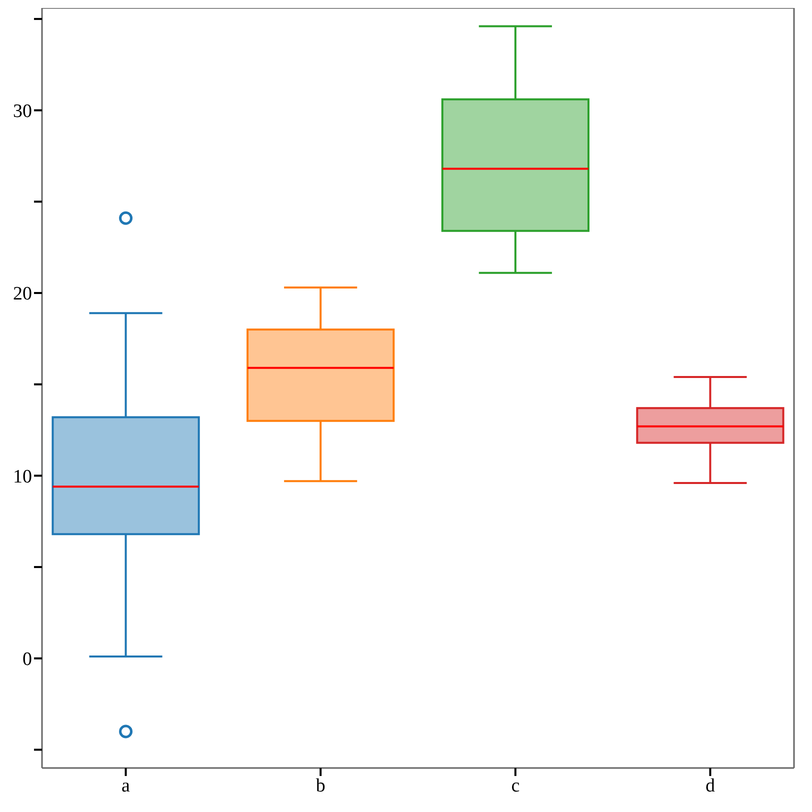 The width and height of the screenshot is (812, 812). I want to click on y-tick-label: 10, so click(22, 477).